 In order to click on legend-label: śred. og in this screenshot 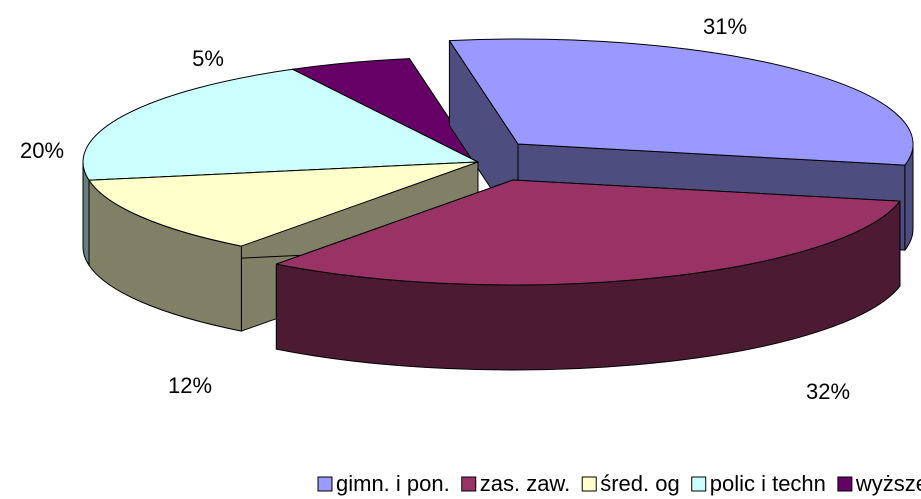, I will do `click(640, 483)`.